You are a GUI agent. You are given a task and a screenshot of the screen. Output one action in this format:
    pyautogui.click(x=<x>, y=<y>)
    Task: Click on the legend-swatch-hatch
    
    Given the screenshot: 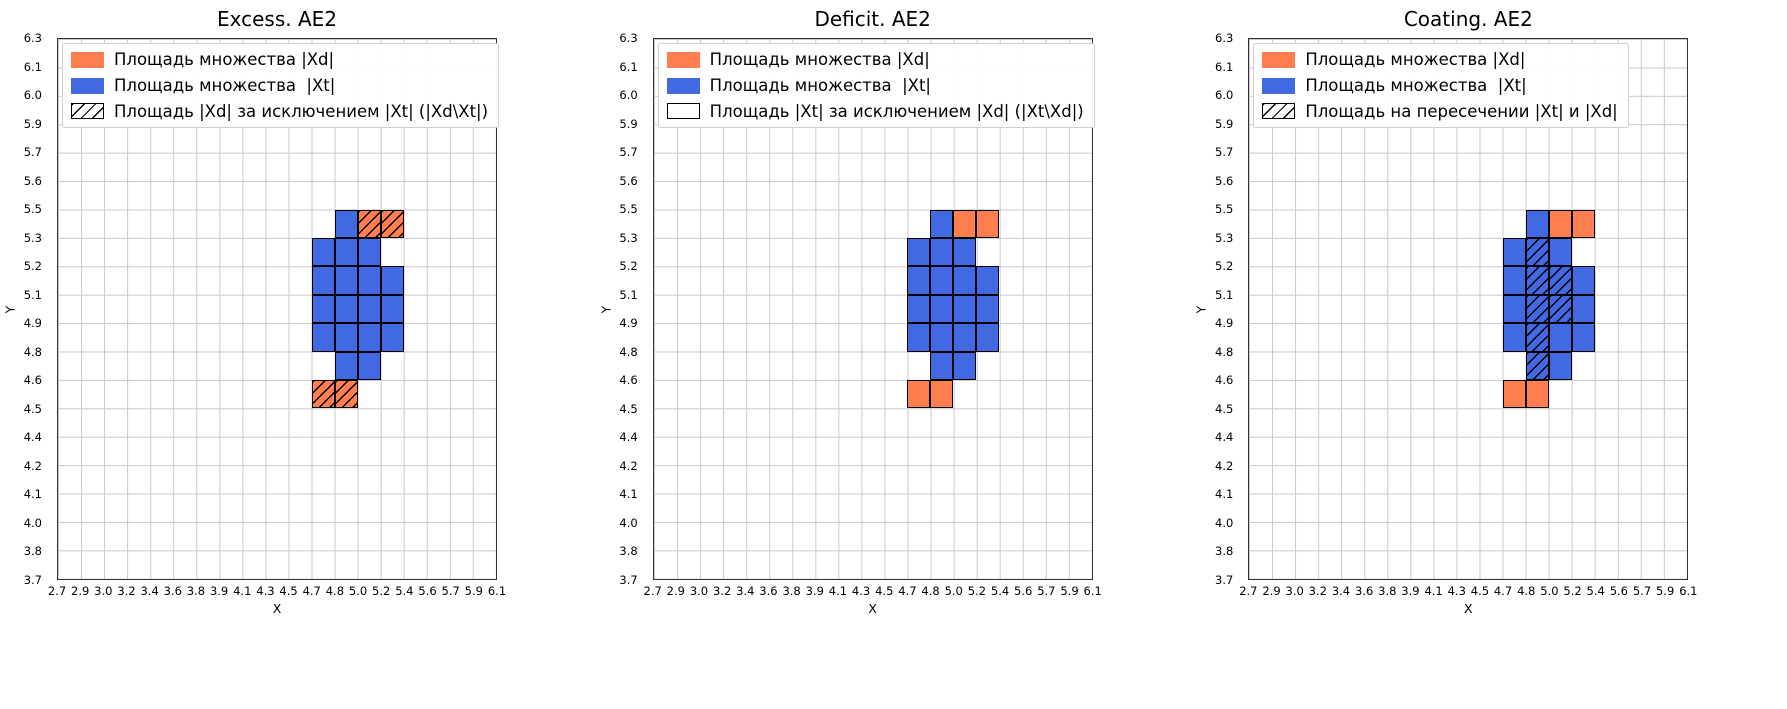 What is the action you would take?
    pyautogui.click(x=1279, y=111)
    